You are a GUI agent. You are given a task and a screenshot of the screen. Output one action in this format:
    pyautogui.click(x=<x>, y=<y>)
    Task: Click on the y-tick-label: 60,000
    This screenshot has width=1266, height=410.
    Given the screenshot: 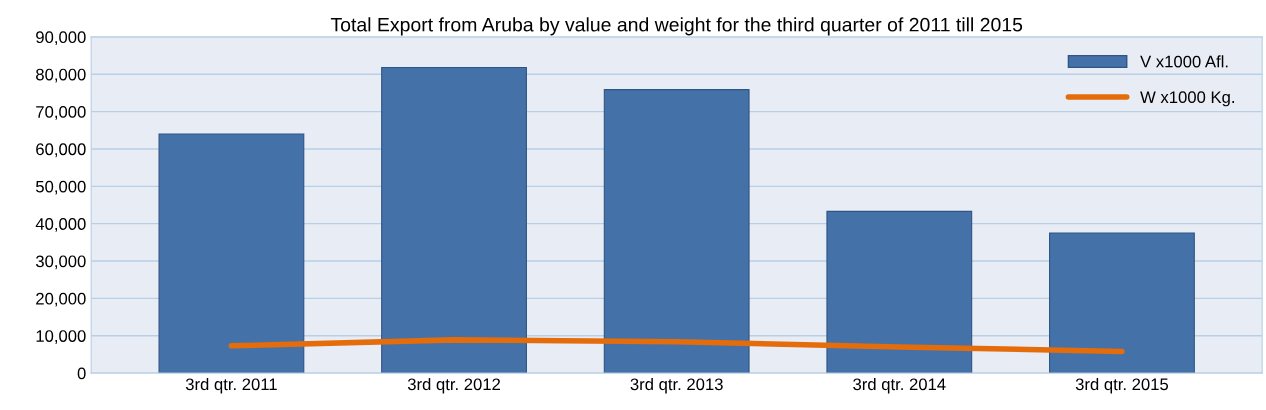 What is the action you would take?
    pyautogui.click(x=61, y=150)
    